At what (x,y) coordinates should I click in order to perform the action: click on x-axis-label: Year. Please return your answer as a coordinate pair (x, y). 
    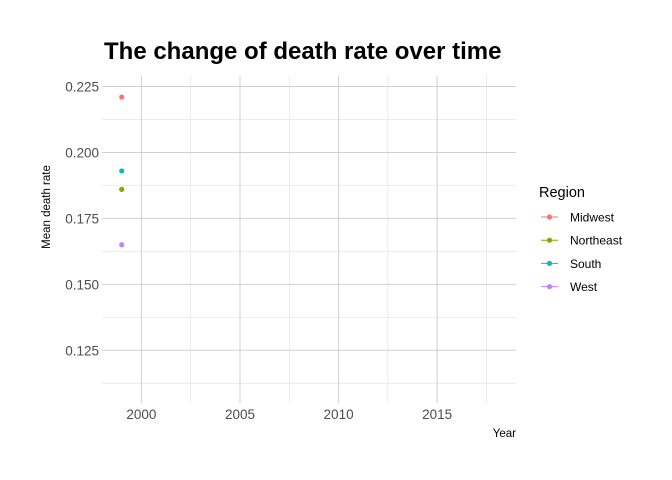
    Looking at the image, I should click on (504, 434).